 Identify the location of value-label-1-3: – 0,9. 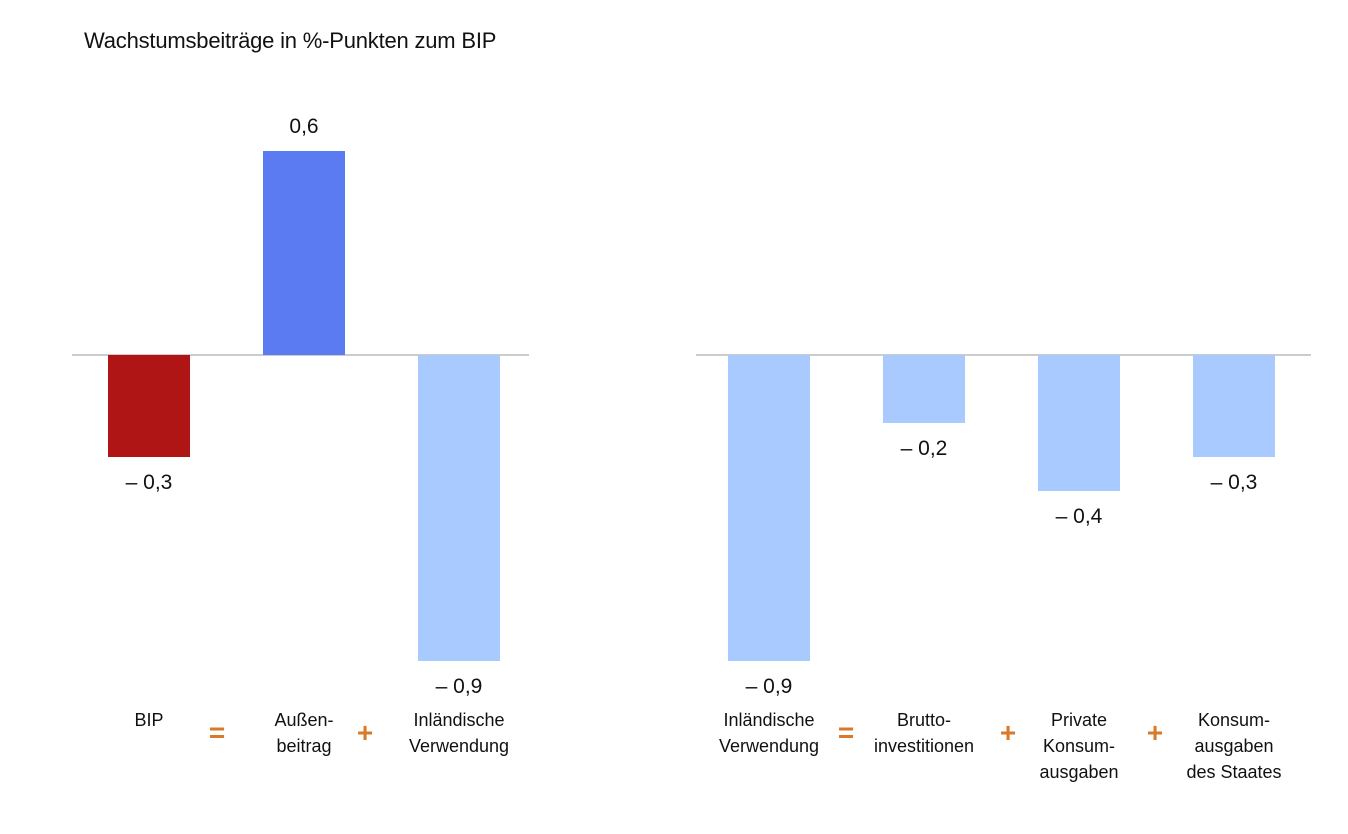
(459, 686).